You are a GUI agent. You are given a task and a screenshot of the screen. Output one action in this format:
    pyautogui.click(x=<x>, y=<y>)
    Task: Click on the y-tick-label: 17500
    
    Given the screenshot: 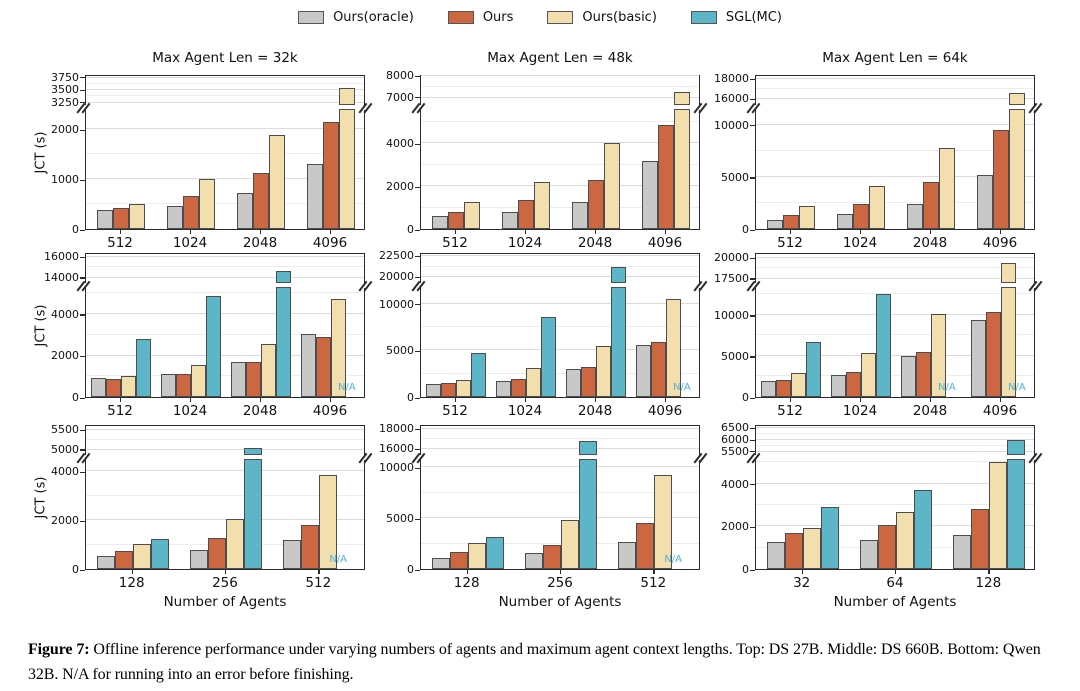 What is the action you would take?
    pyautogui.click(x=731, y=278)
    